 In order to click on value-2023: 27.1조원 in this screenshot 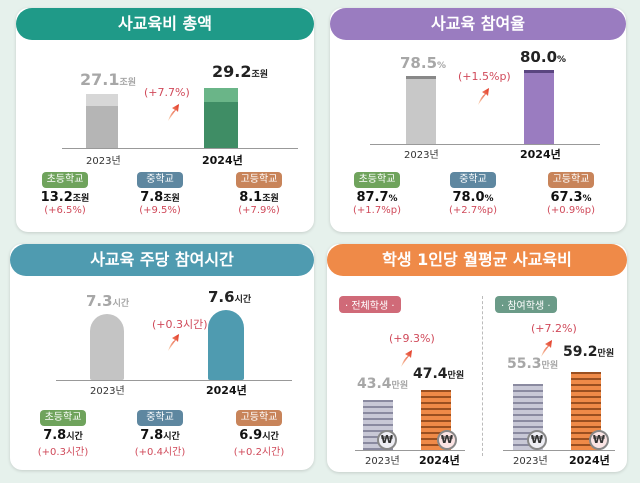, I will do `click(108, 79)`.